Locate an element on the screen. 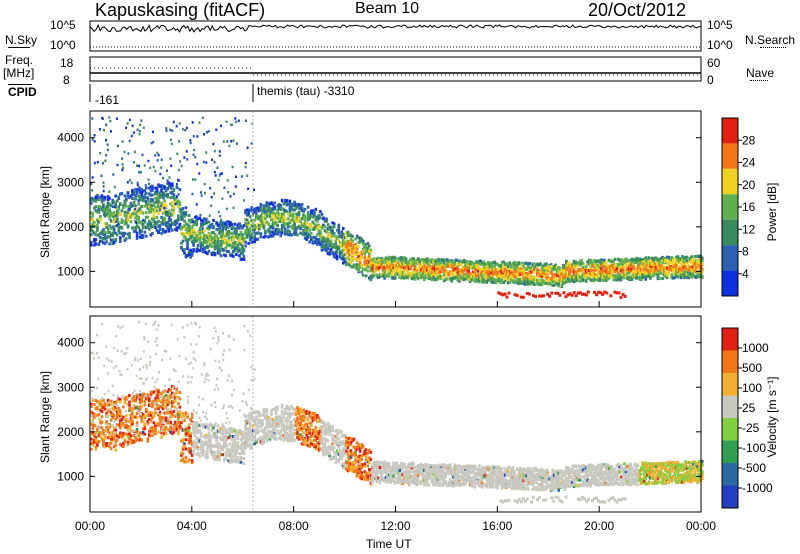  ytick-label: 4000 is located at coordinates (70, 138).